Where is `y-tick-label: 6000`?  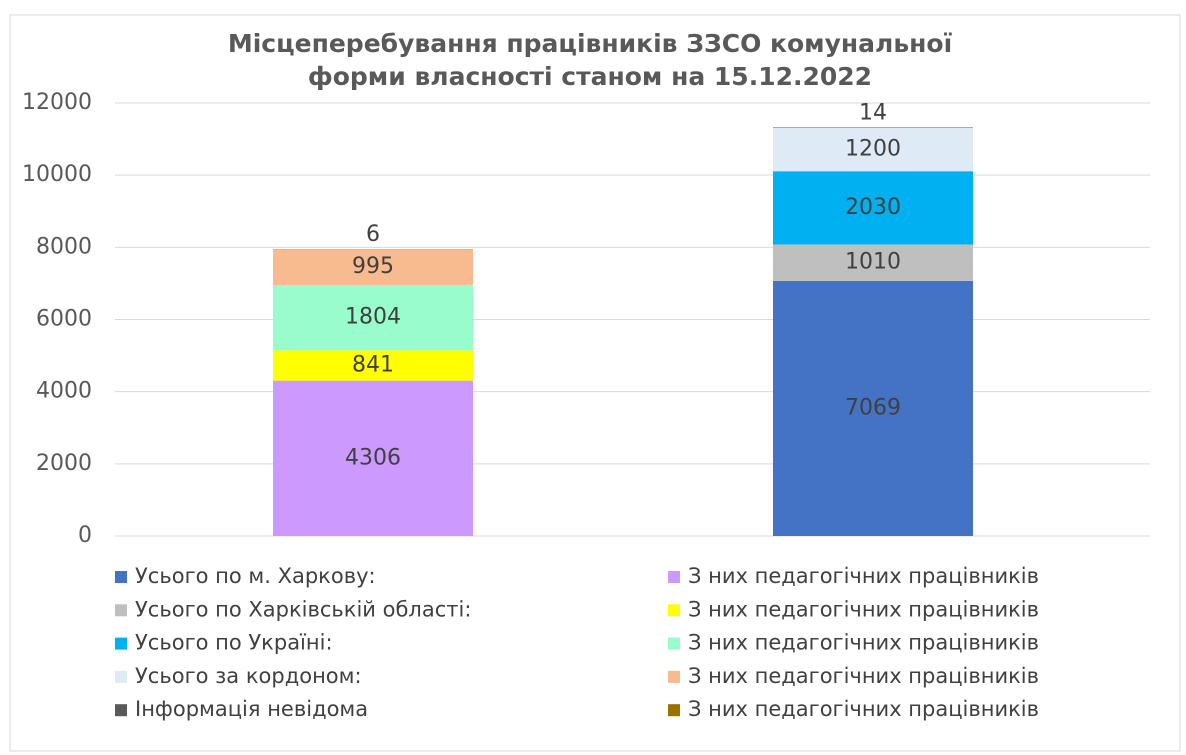 y-tick-label: 6000 is located at coordinates (64, 319).